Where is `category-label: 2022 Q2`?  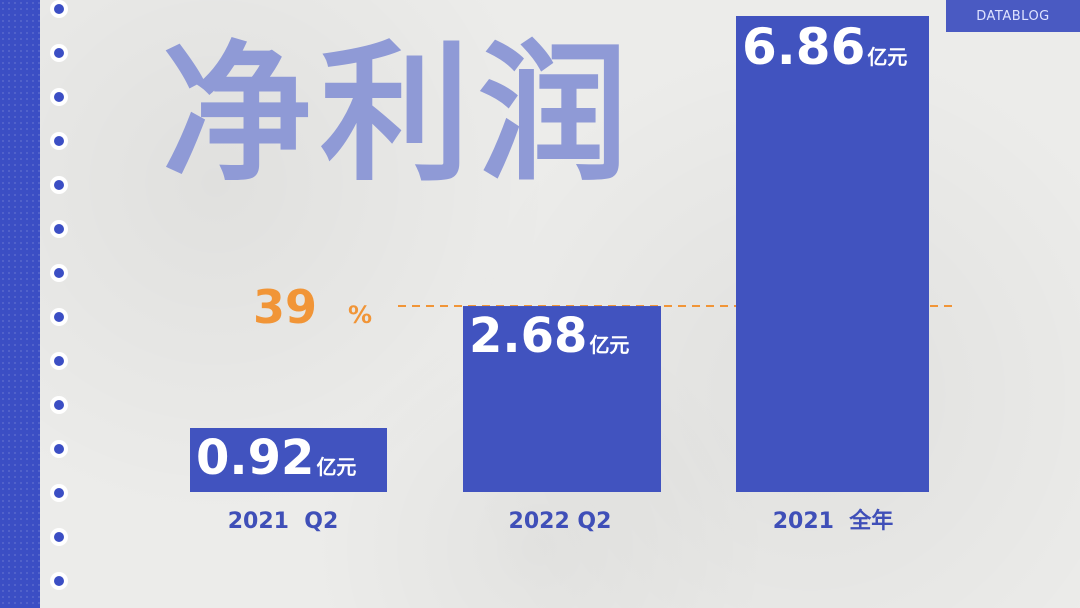 category-label: 2022 Q2 is located at coordinates (560, 521).